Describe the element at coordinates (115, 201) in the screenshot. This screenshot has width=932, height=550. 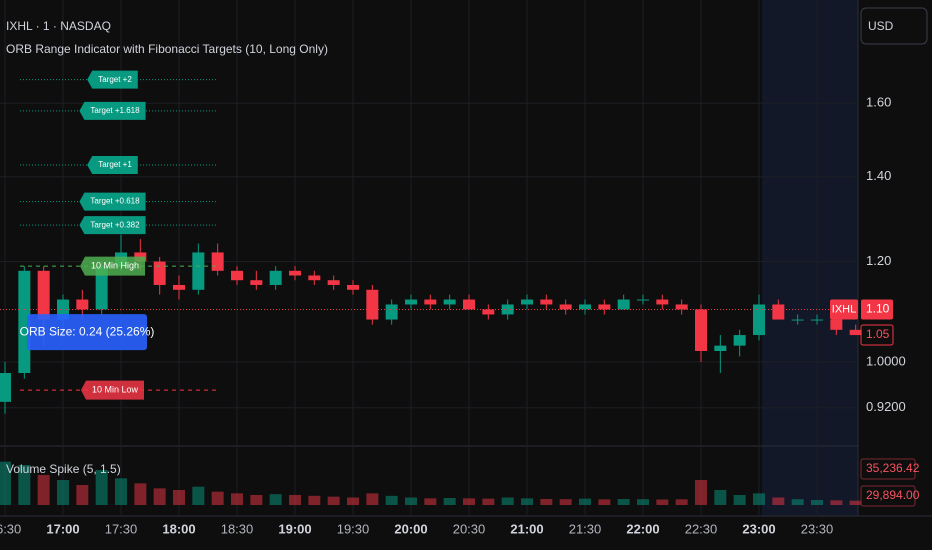
I see `level-label-text: Target +0.618` at that location.